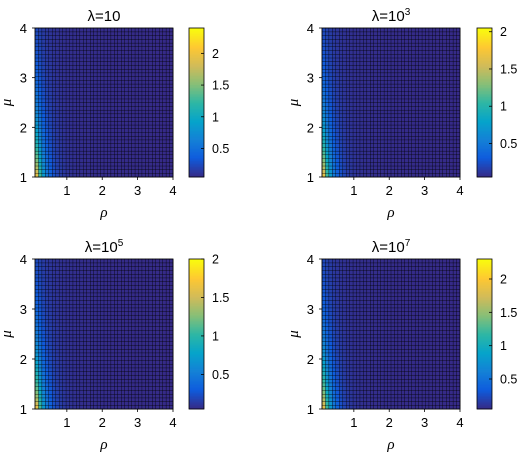 The width and height of the screenshot is (523, 459). I want to click on heatmap-cells, so click(391, 102).